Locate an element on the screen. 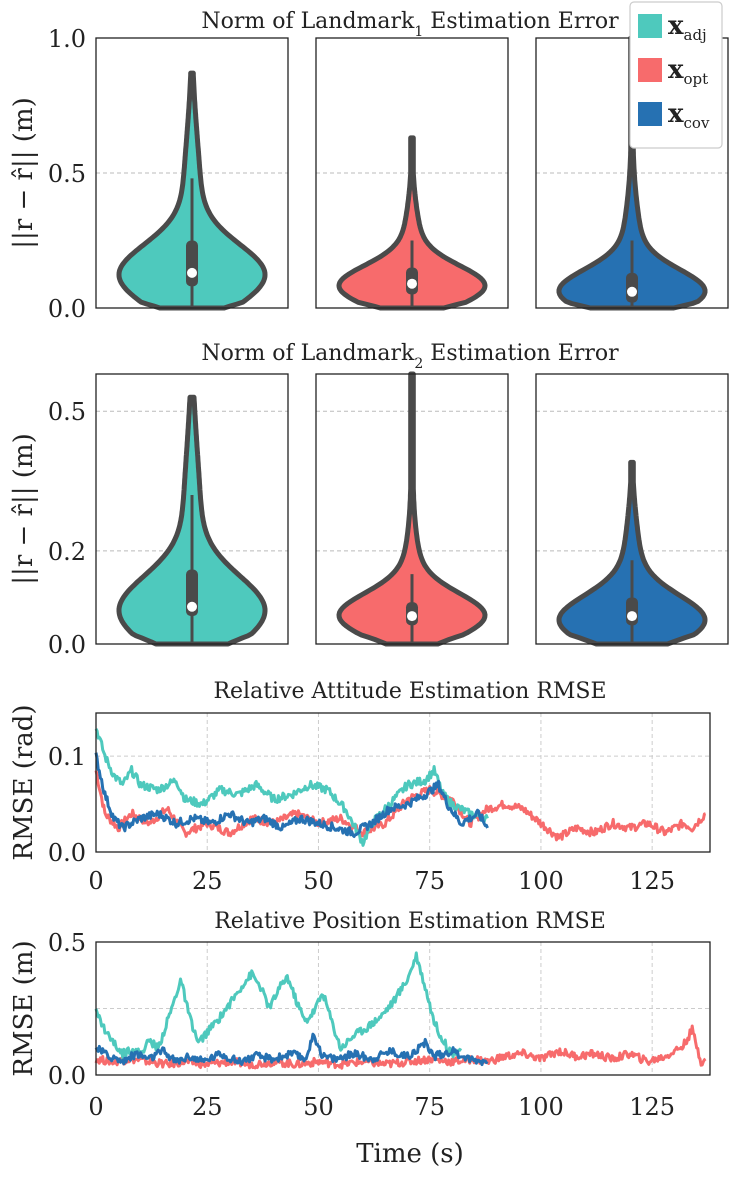 The width and height of the screenshot is (730, 1177). legend-label-cov: xcov is located at coordinates (689, 115).